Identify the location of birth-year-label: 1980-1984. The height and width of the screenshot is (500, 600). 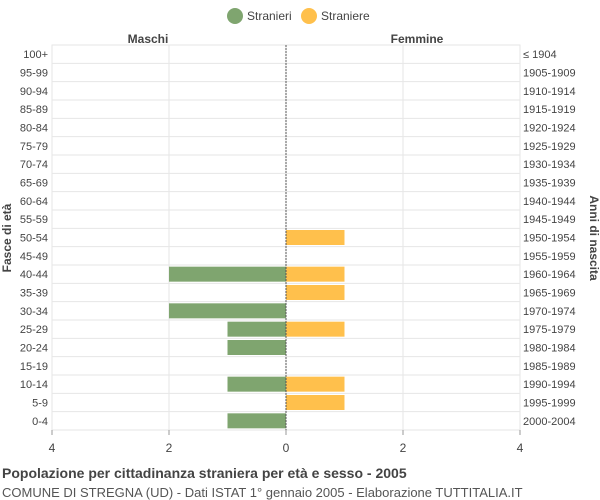
(549, 349).